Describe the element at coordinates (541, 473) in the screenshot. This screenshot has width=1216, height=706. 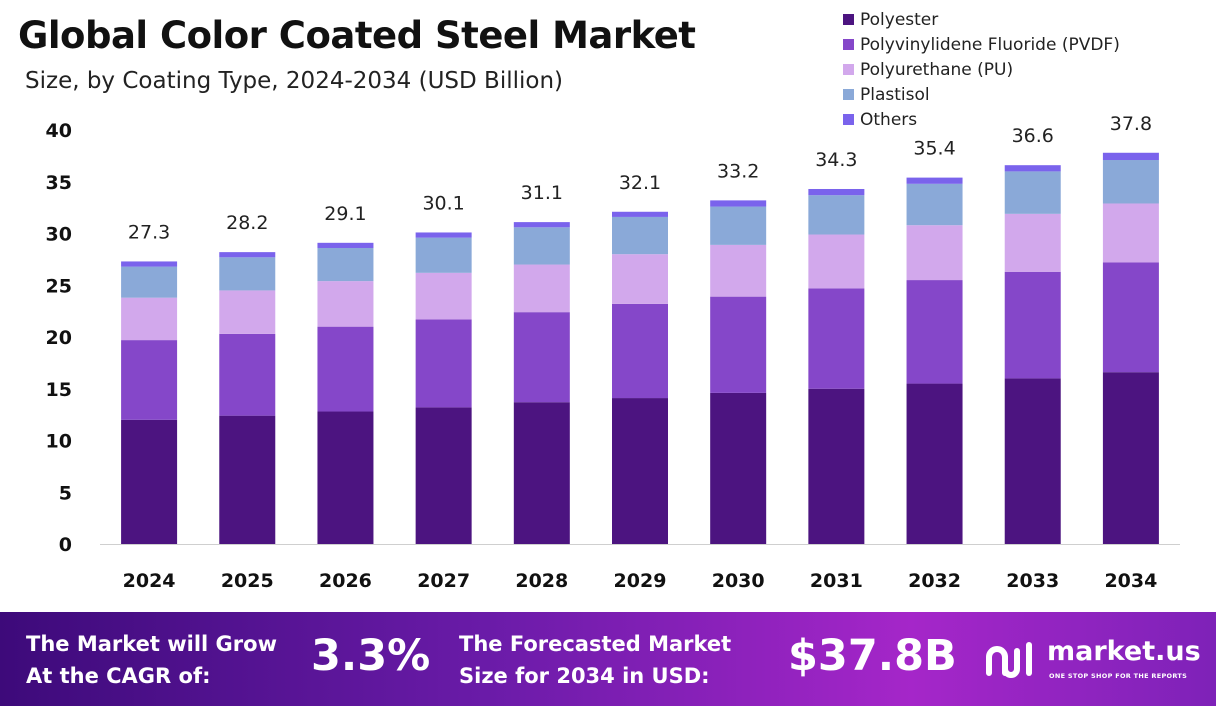
I see `bar-polyester-2028` at that location.